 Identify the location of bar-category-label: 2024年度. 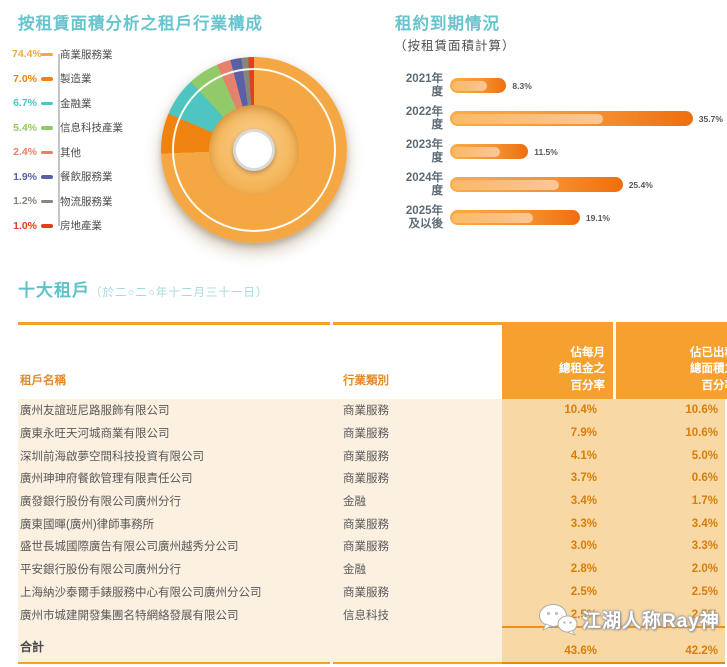
(424, 184).